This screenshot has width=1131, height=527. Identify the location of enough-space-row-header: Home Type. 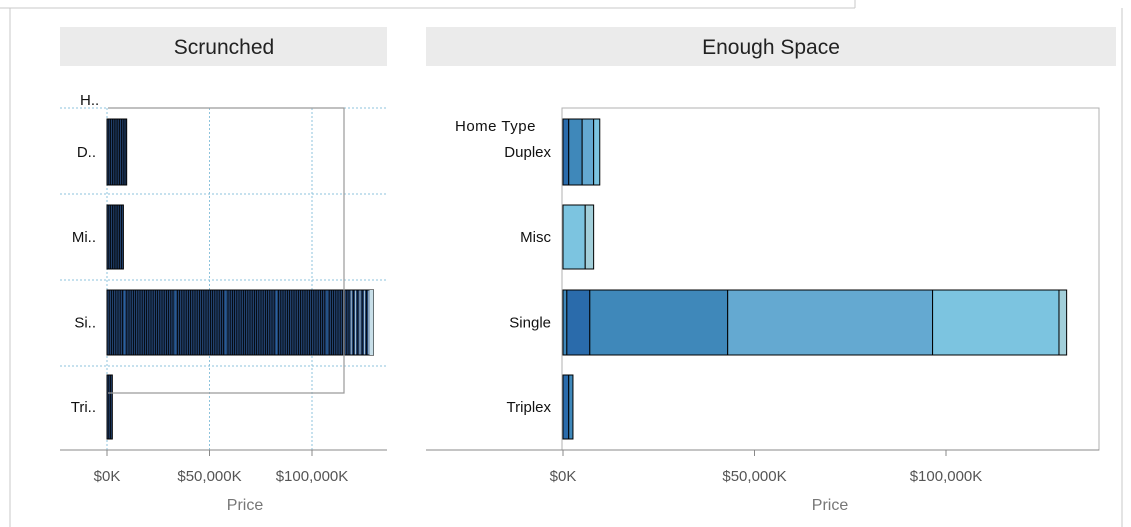
(495, 126).